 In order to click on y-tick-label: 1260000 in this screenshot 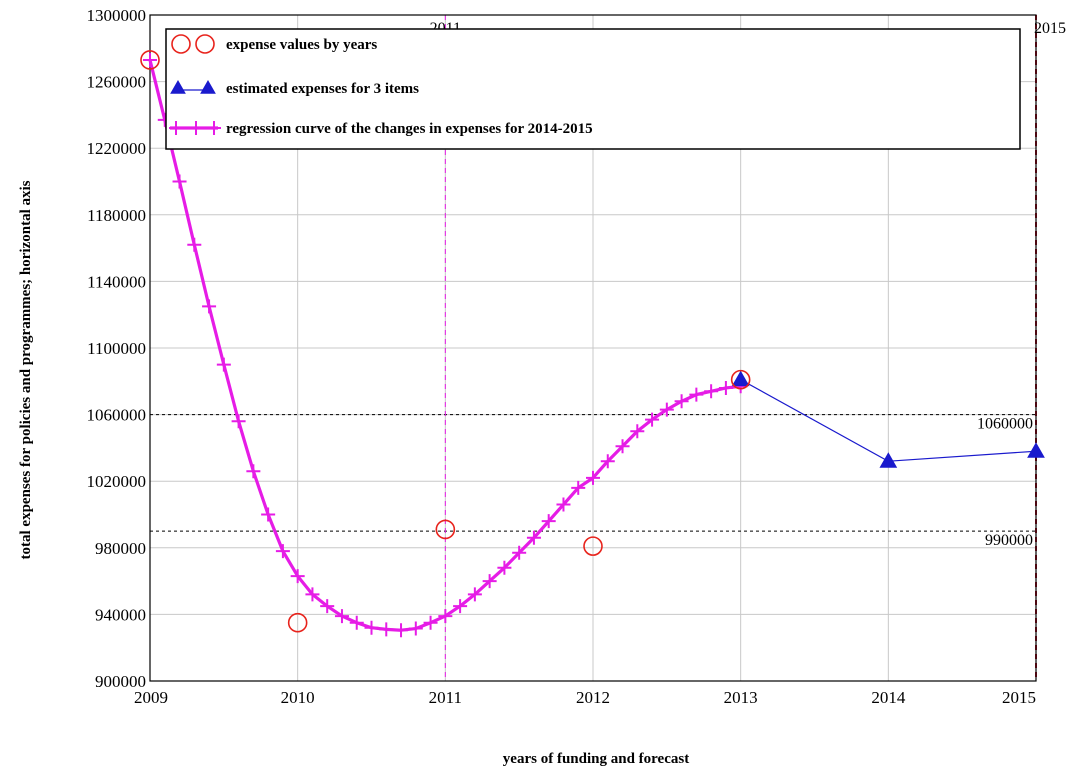, I will do `click(117, 82)`.